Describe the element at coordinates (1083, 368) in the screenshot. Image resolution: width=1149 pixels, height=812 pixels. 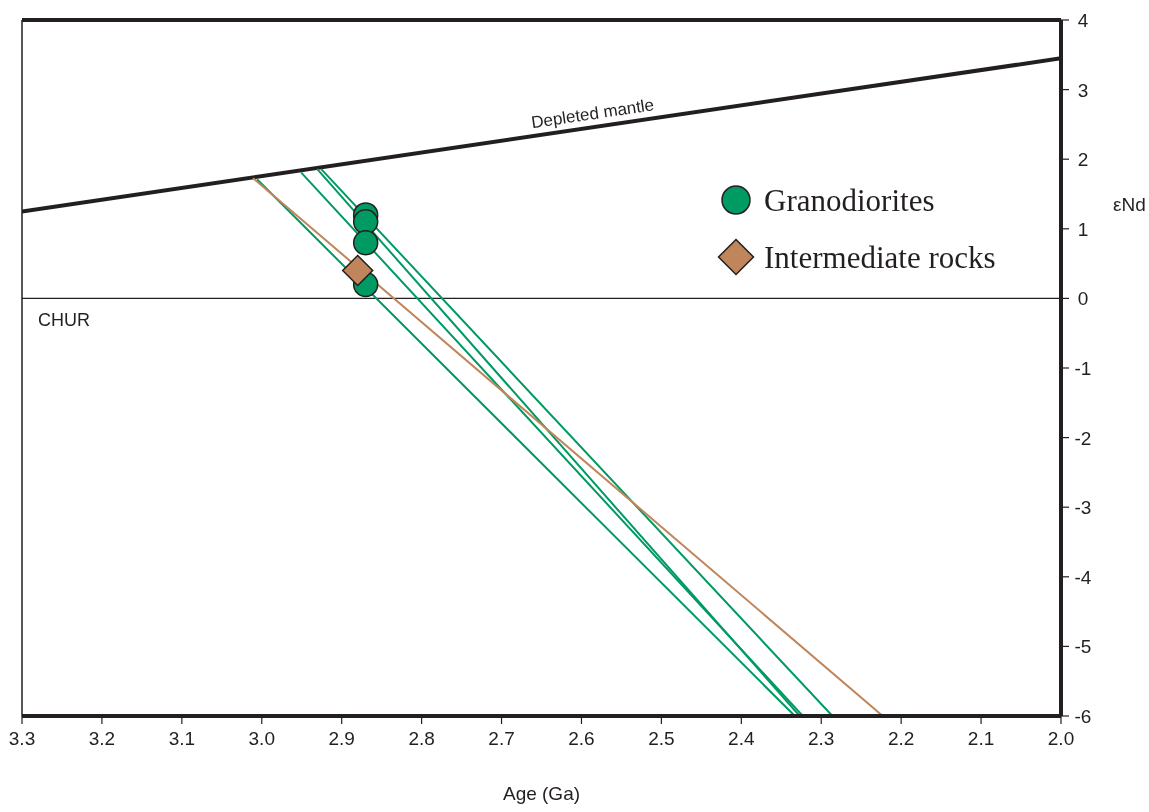
I see `y-tick-label: -1` at that location.